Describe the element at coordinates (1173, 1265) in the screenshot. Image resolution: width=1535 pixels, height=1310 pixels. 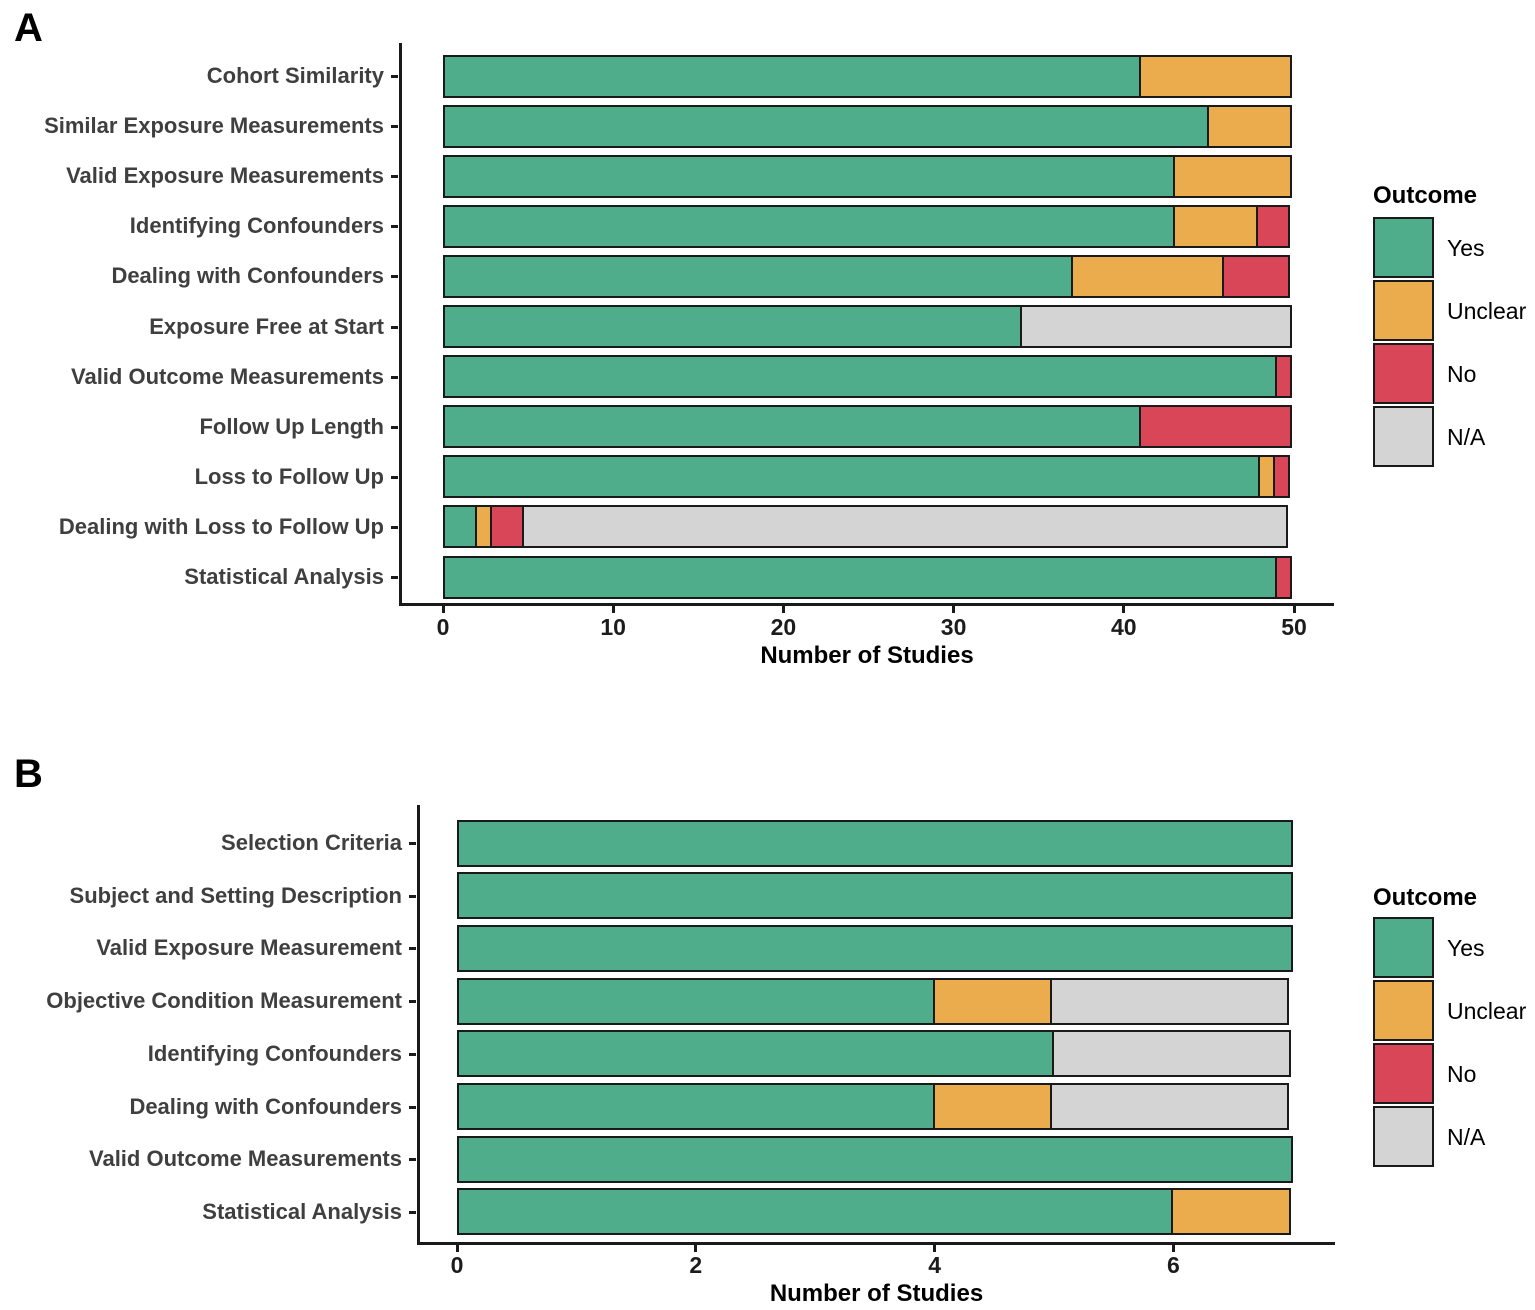
I see `x-axis-tick-label: 6` at that location.